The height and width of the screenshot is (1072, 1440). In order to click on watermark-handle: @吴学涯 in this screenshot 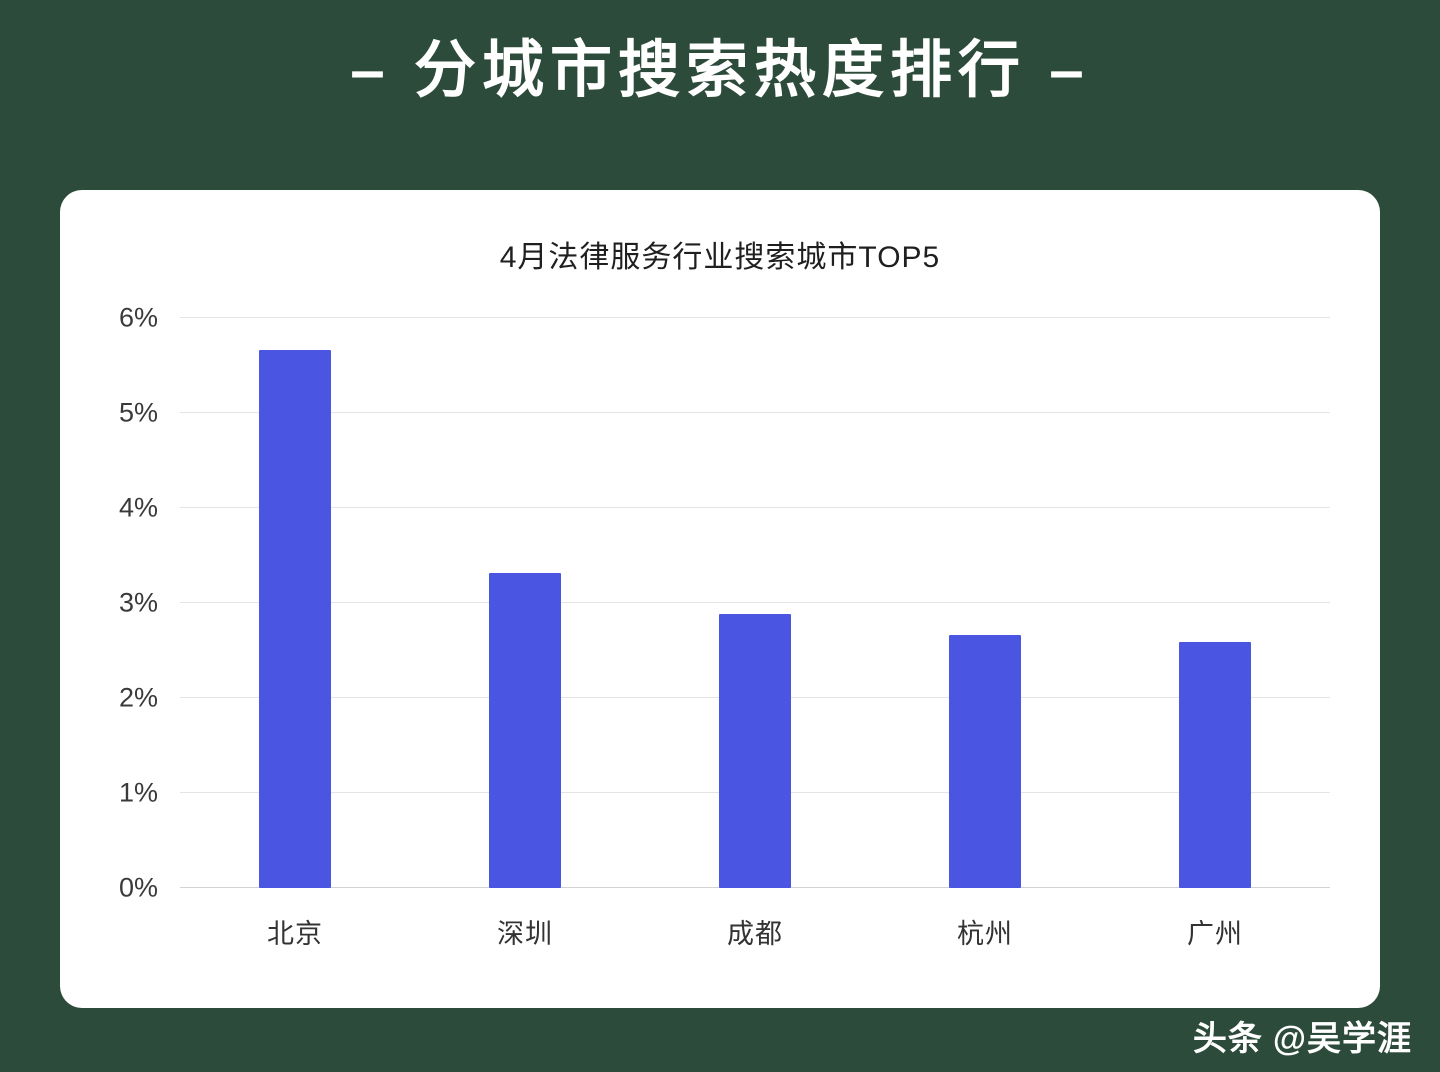, I will do `click(1342, 1039)`.